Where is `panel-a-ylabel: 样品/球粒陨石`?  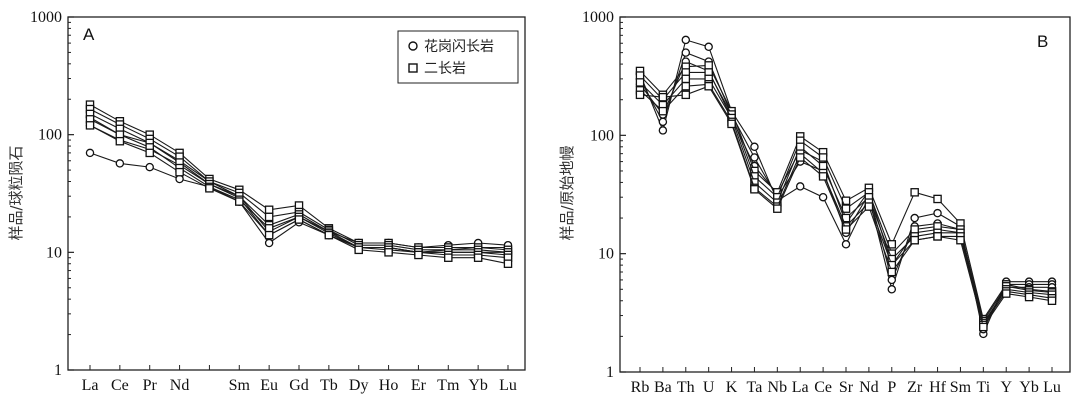 panel-a-ylabel: 样品/球粒陨石 is located at coordinates (16, 192).